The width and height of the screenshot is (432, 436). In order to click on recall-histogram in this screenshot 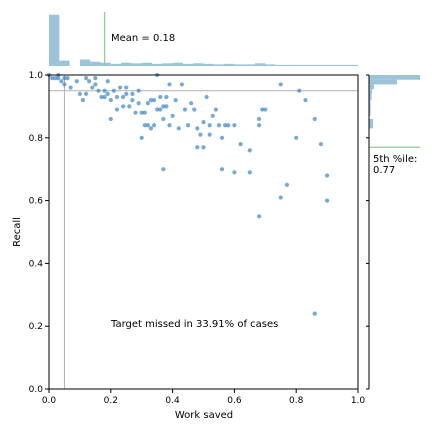, I will do `click(393, 232)`.